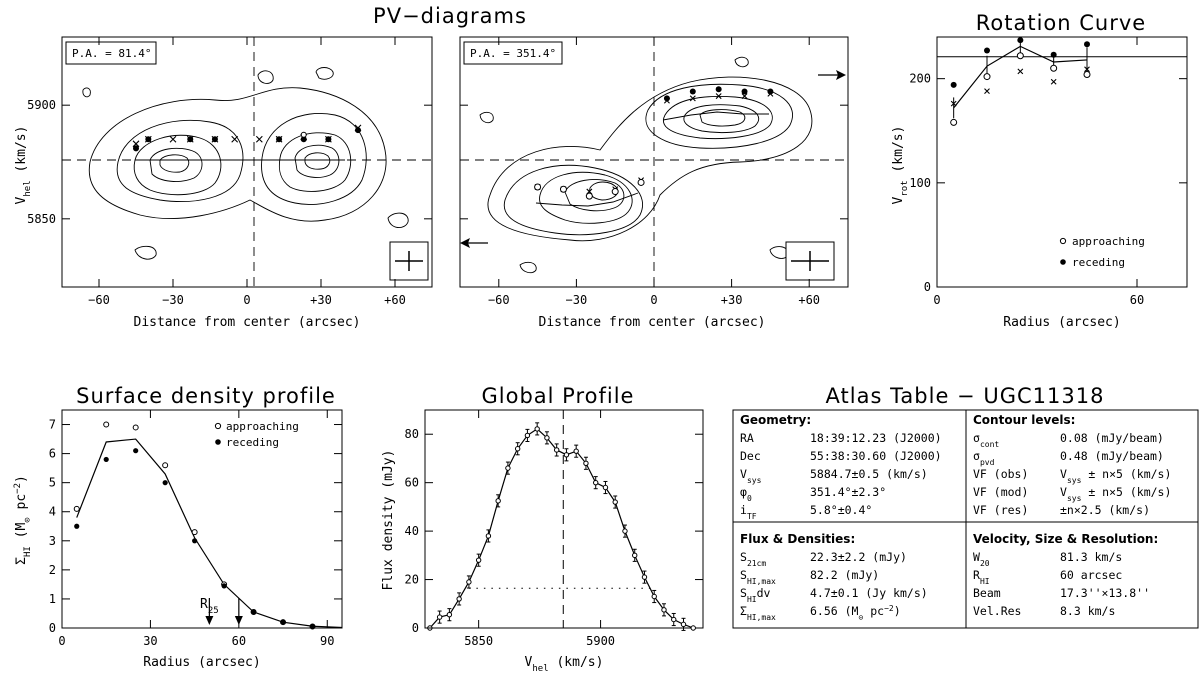  I want to click on y-tick-label: 5900, so click(41, 105).